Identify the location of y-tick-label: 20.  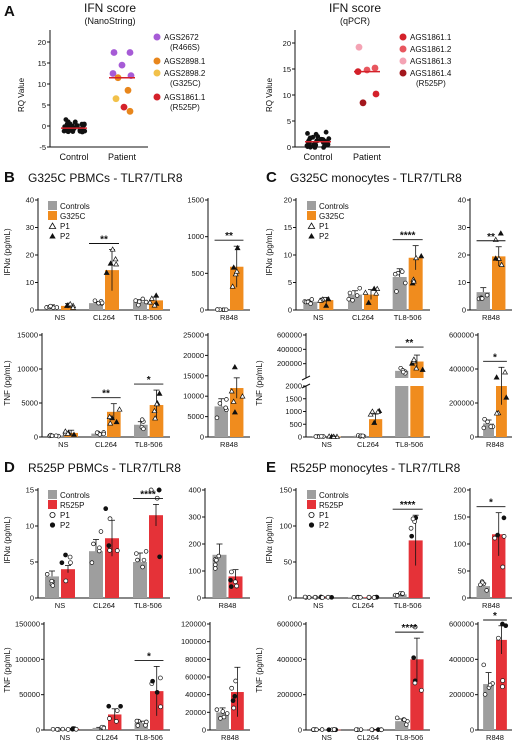
(30, 255).